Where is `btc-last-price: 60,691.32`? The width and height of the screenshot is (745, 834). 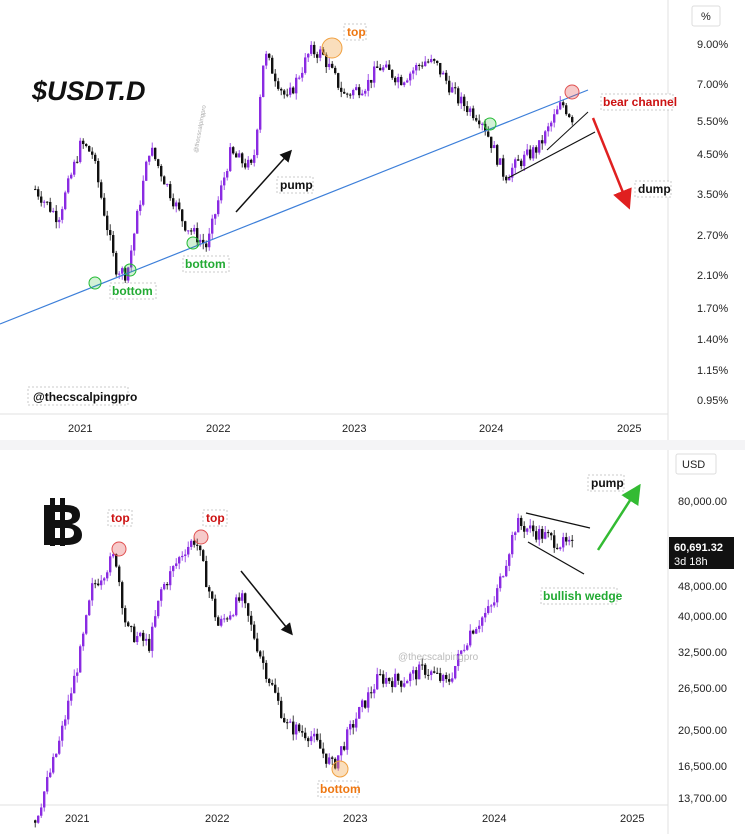
btc-last-price: 60,691.32 is located at coordinates (698, 548).